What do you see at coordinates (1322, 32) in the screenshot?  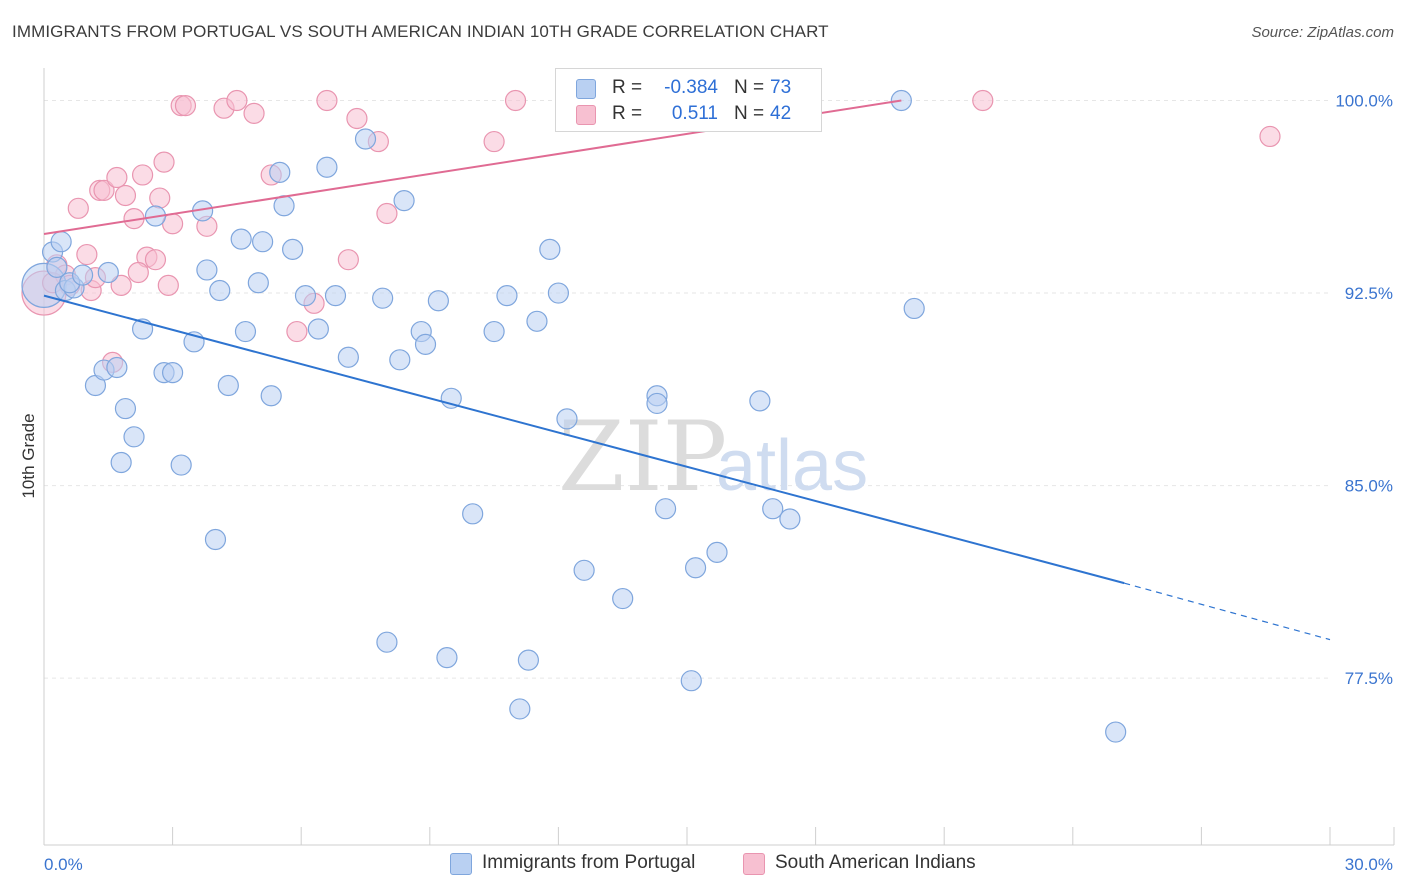 I see `source-label: Source: ZipAtlas.com` at bounding box center [1322, 32].